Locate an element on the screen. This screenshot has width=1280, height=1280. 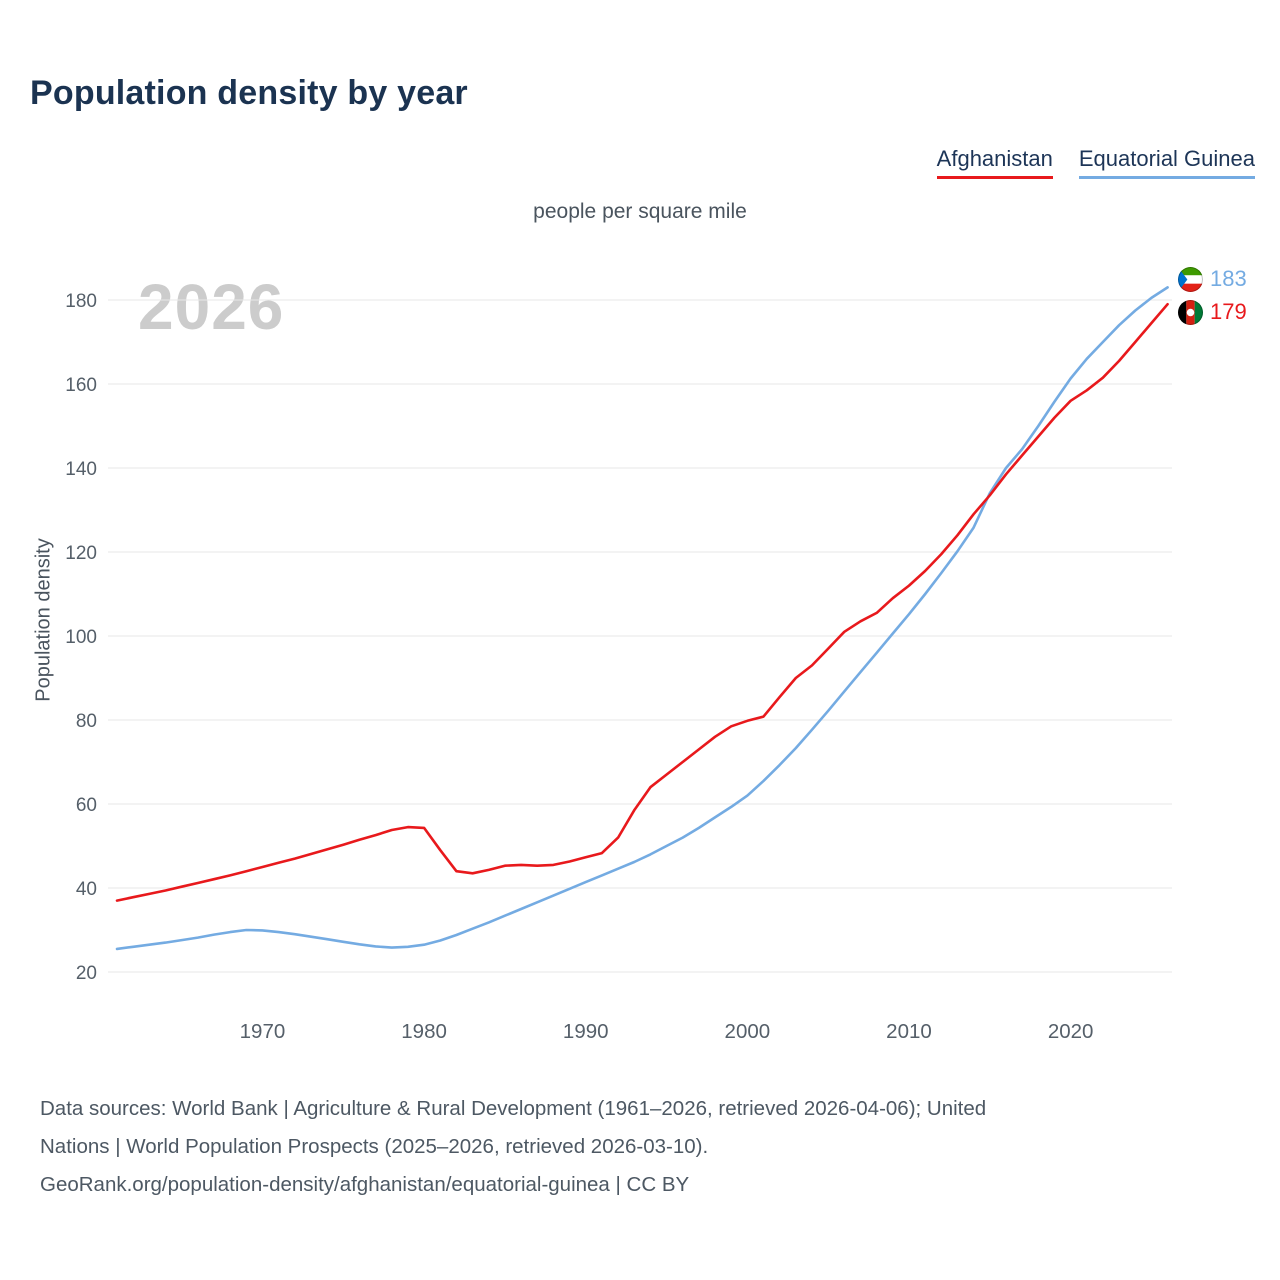
x-tick-label: 2000 is located at coordinates (748, 1031).